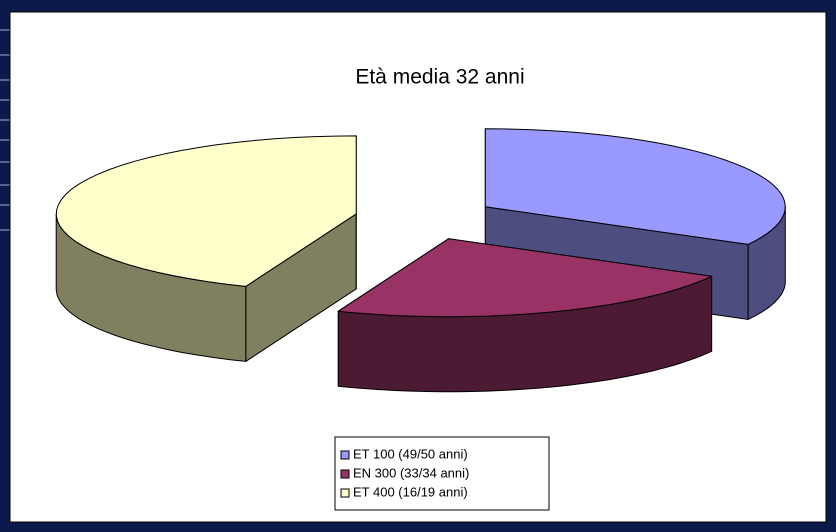  Describe the element at coordinates (439, 77) in the screenshot. I see `chart-title: Età media 32 anni` at that location.